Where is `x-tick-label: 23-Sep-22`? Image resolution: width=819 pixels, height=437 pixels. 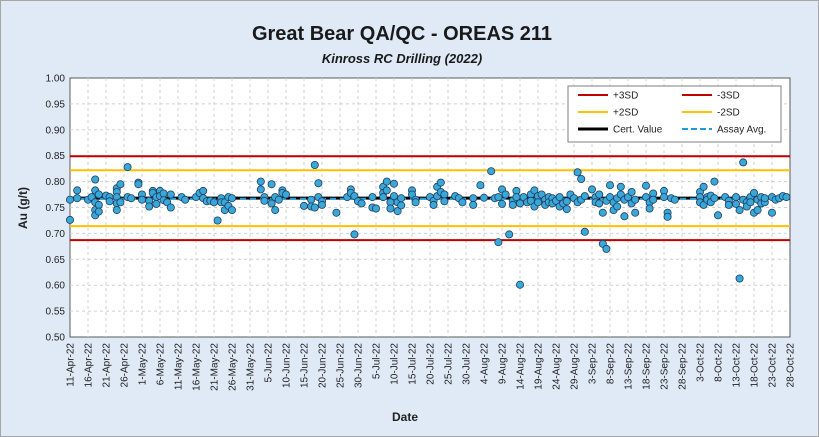 x-tick-label: 23-Sep-22 is located at coordinates (665, 366).